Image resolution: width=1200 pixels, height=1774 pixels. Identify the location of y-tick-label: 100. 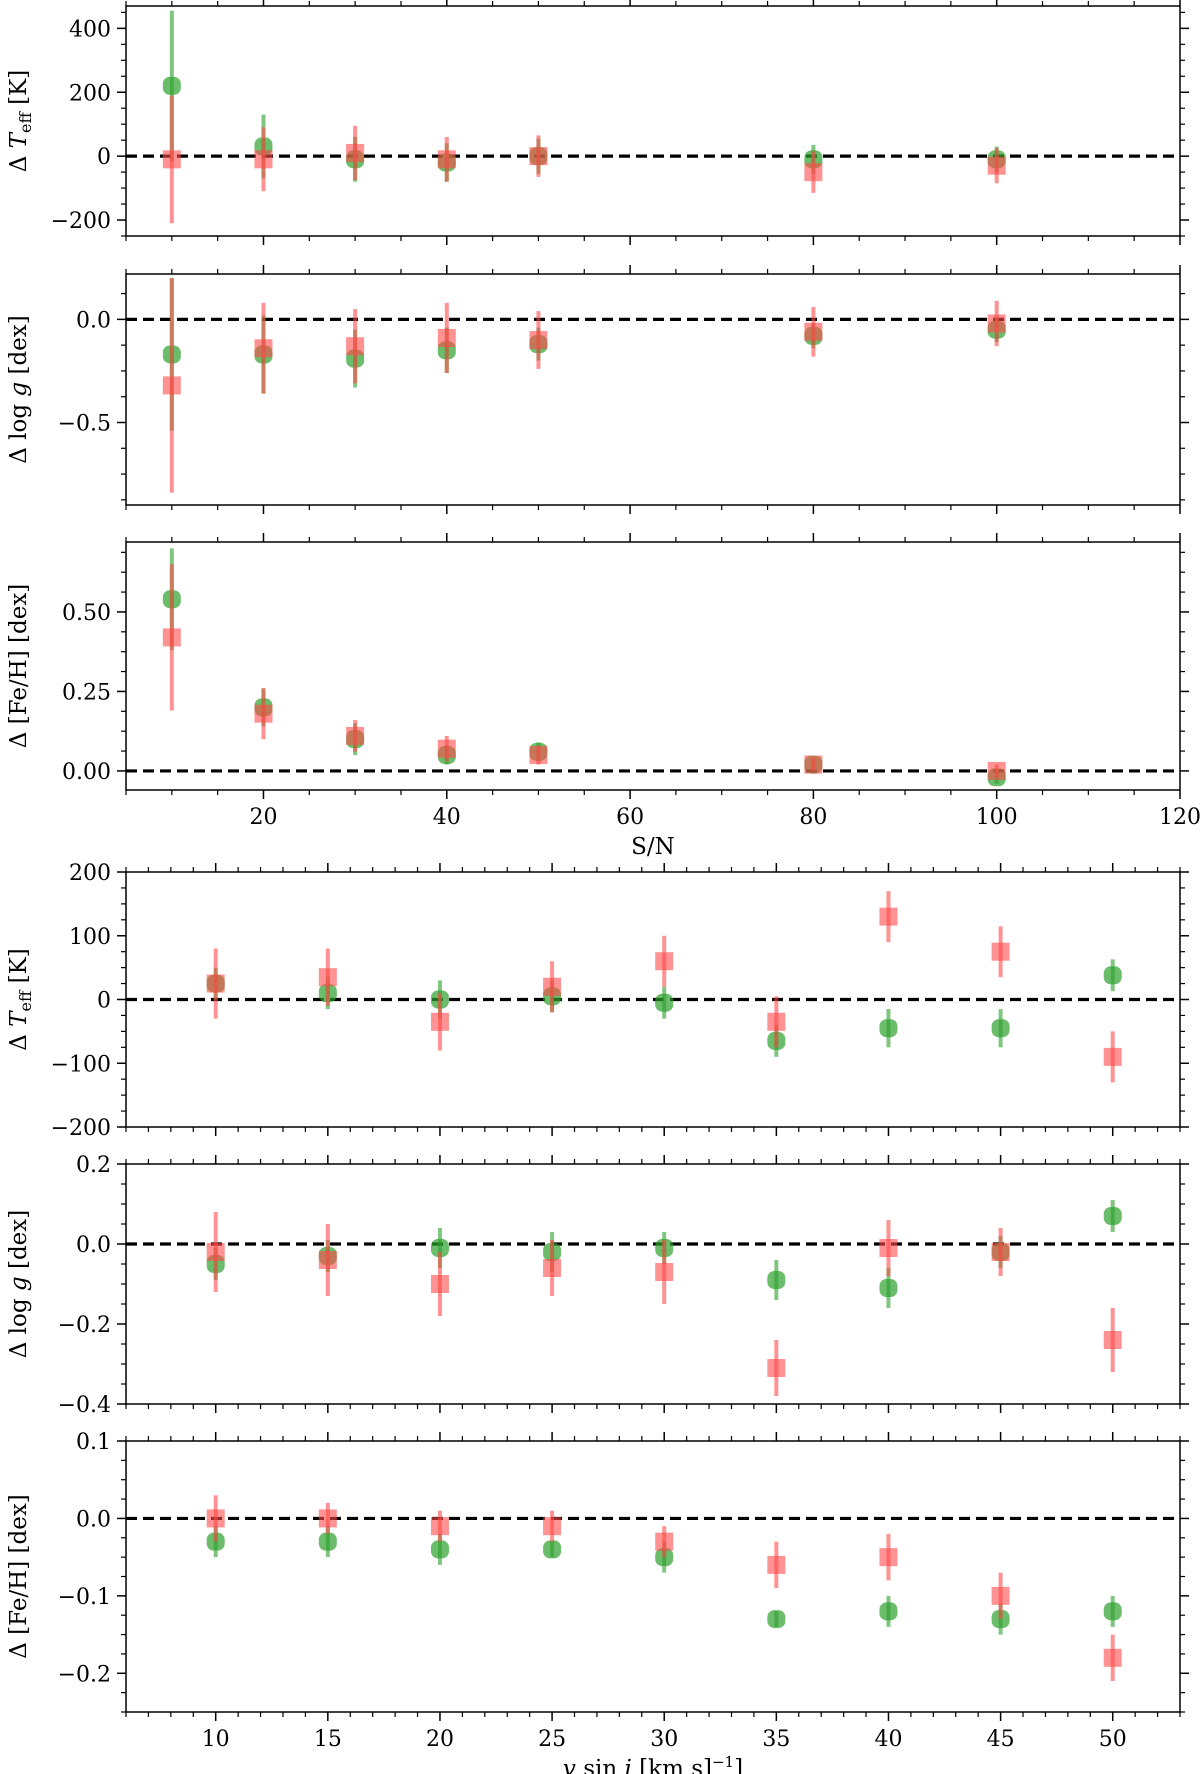
(90, 937).